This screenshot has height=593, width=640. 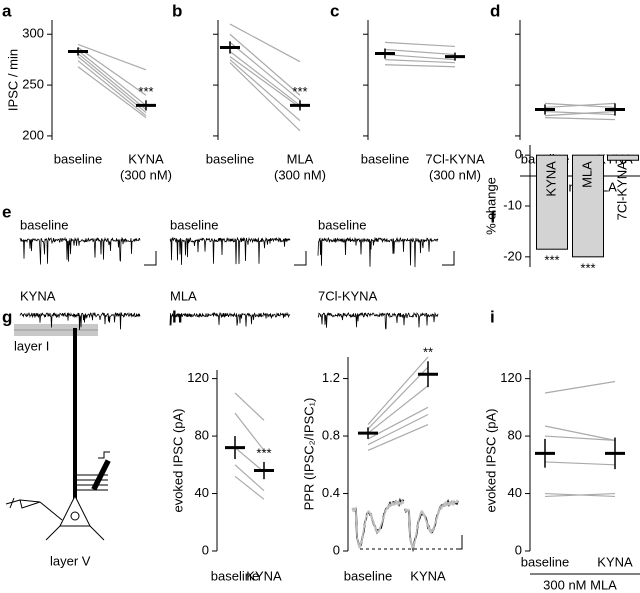 I want to click on y-axis-label: PPR (IPSC₂/IPSC₁), so click(x=308, y=454).